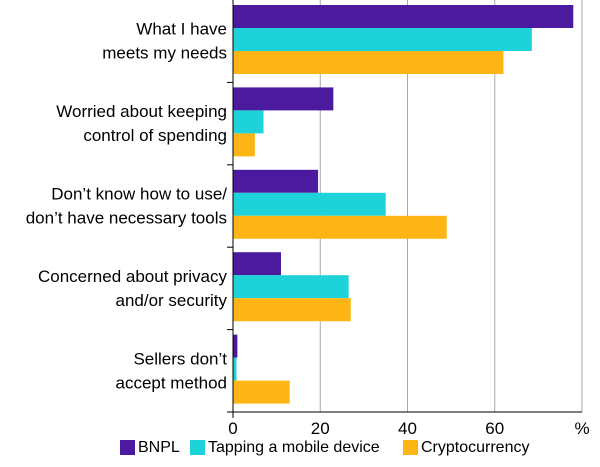 The height and width of the screenshot is (467, 600). What do you see at coordinates (180, 358) in the screenshot?
I see `category-label-5-line-1: Sellers don’t` at bounding box center [180, 358].